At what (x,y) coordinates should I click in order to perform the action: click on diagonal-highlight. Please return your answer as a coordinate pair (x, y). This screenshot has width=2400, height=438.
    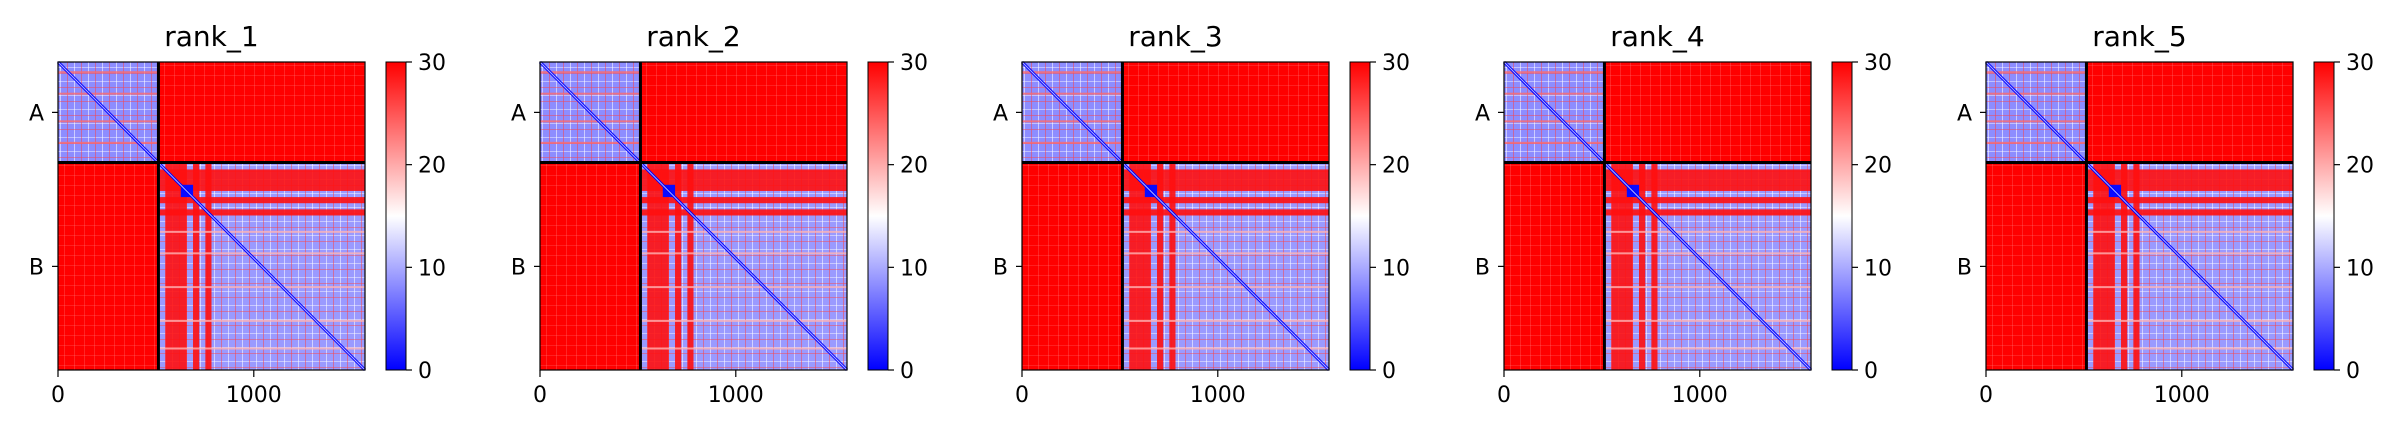
    Looking at the image, I should click on (2139, 216).